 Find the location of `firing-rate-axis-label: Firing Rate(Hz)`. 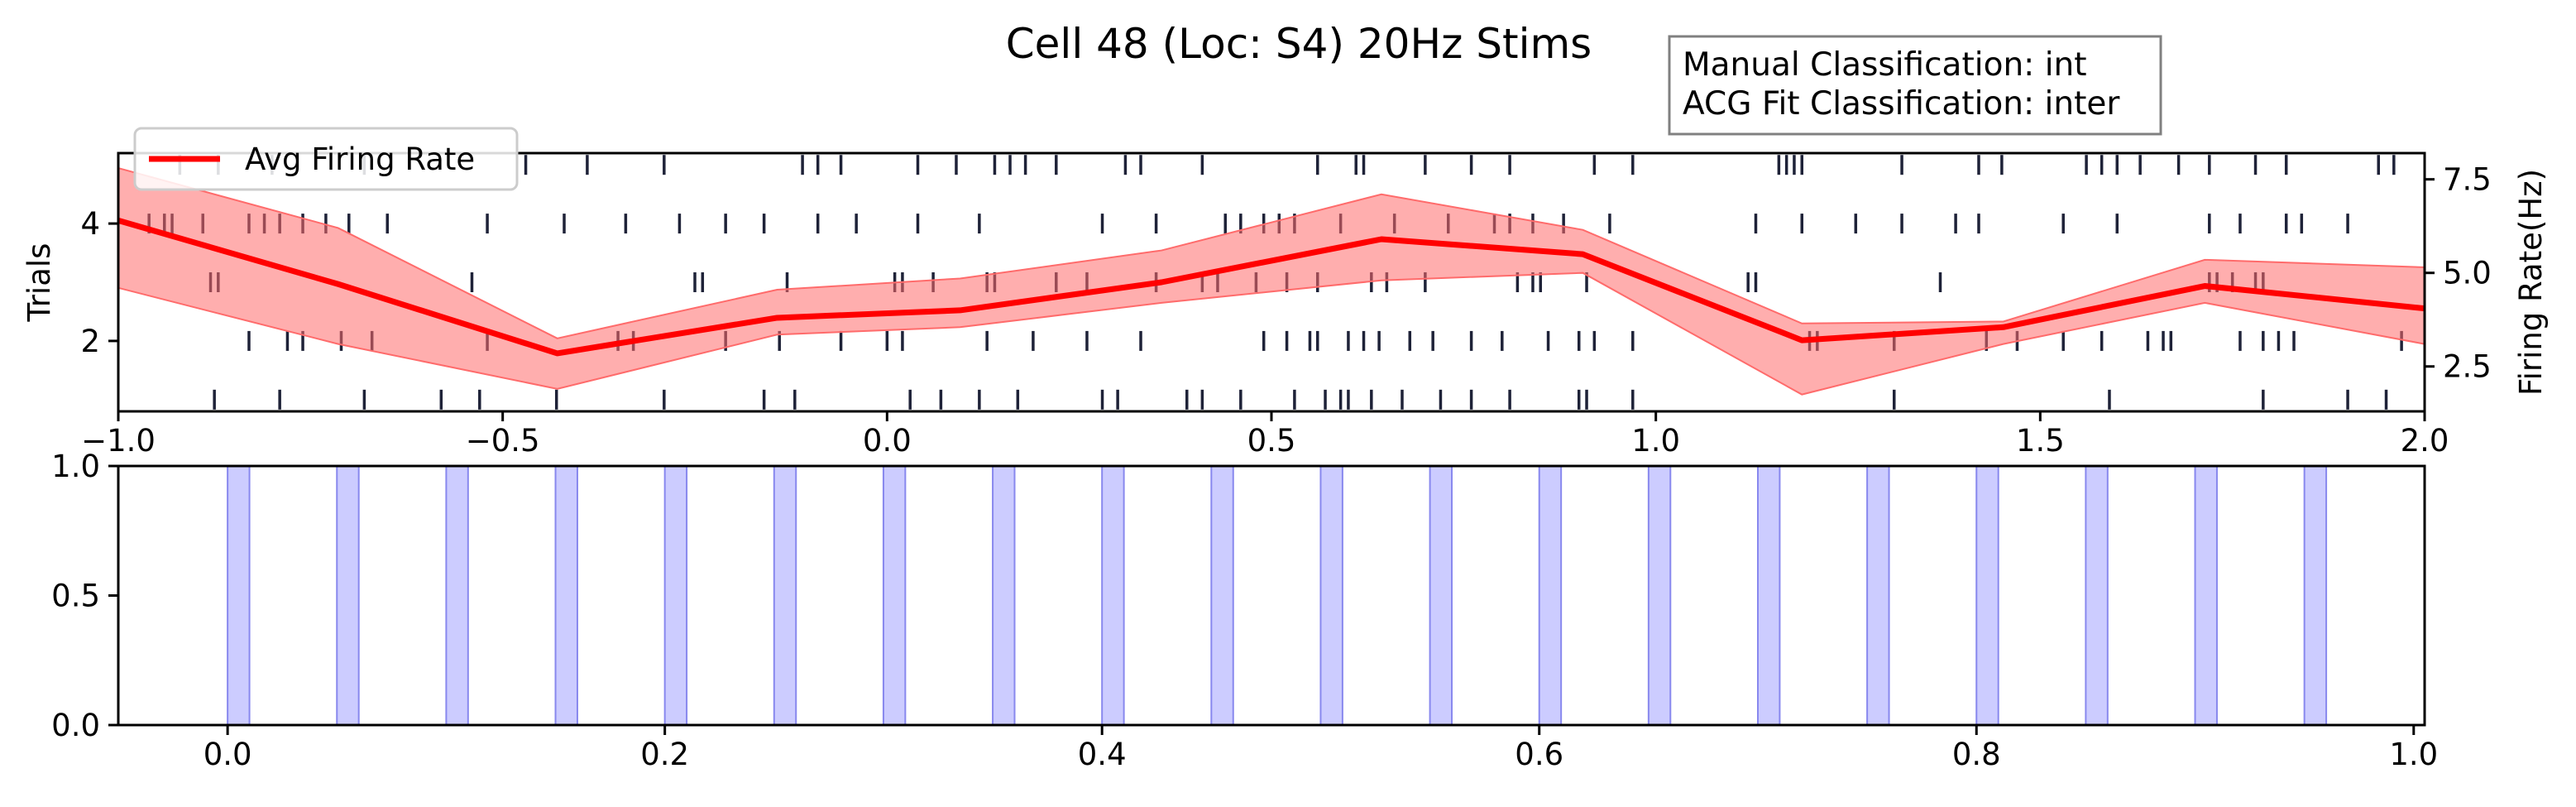

firing-rate-axis-label: Firing Rate(Hz) is located at coordinates (2531, 282).